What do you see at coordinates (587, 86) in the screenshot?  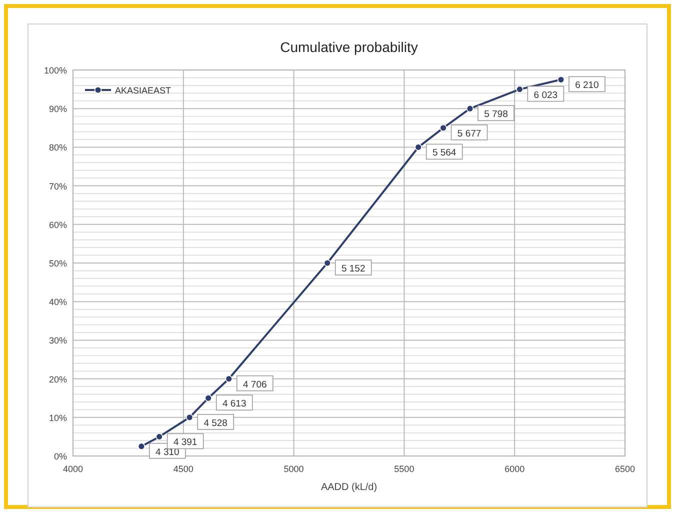 I see `annotation: 6 210` at bounding box center [587, 86].